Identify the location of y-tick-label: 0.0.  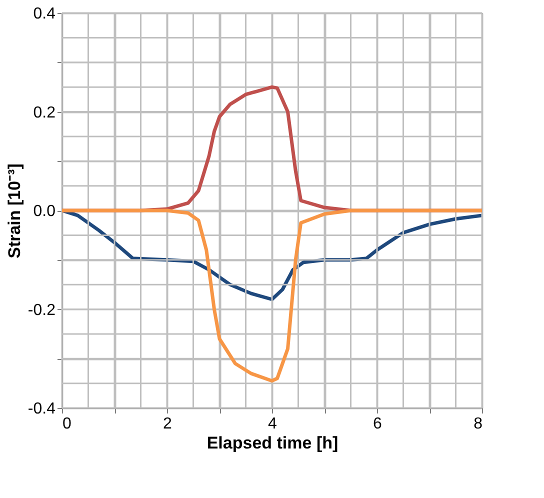
(44, 211).